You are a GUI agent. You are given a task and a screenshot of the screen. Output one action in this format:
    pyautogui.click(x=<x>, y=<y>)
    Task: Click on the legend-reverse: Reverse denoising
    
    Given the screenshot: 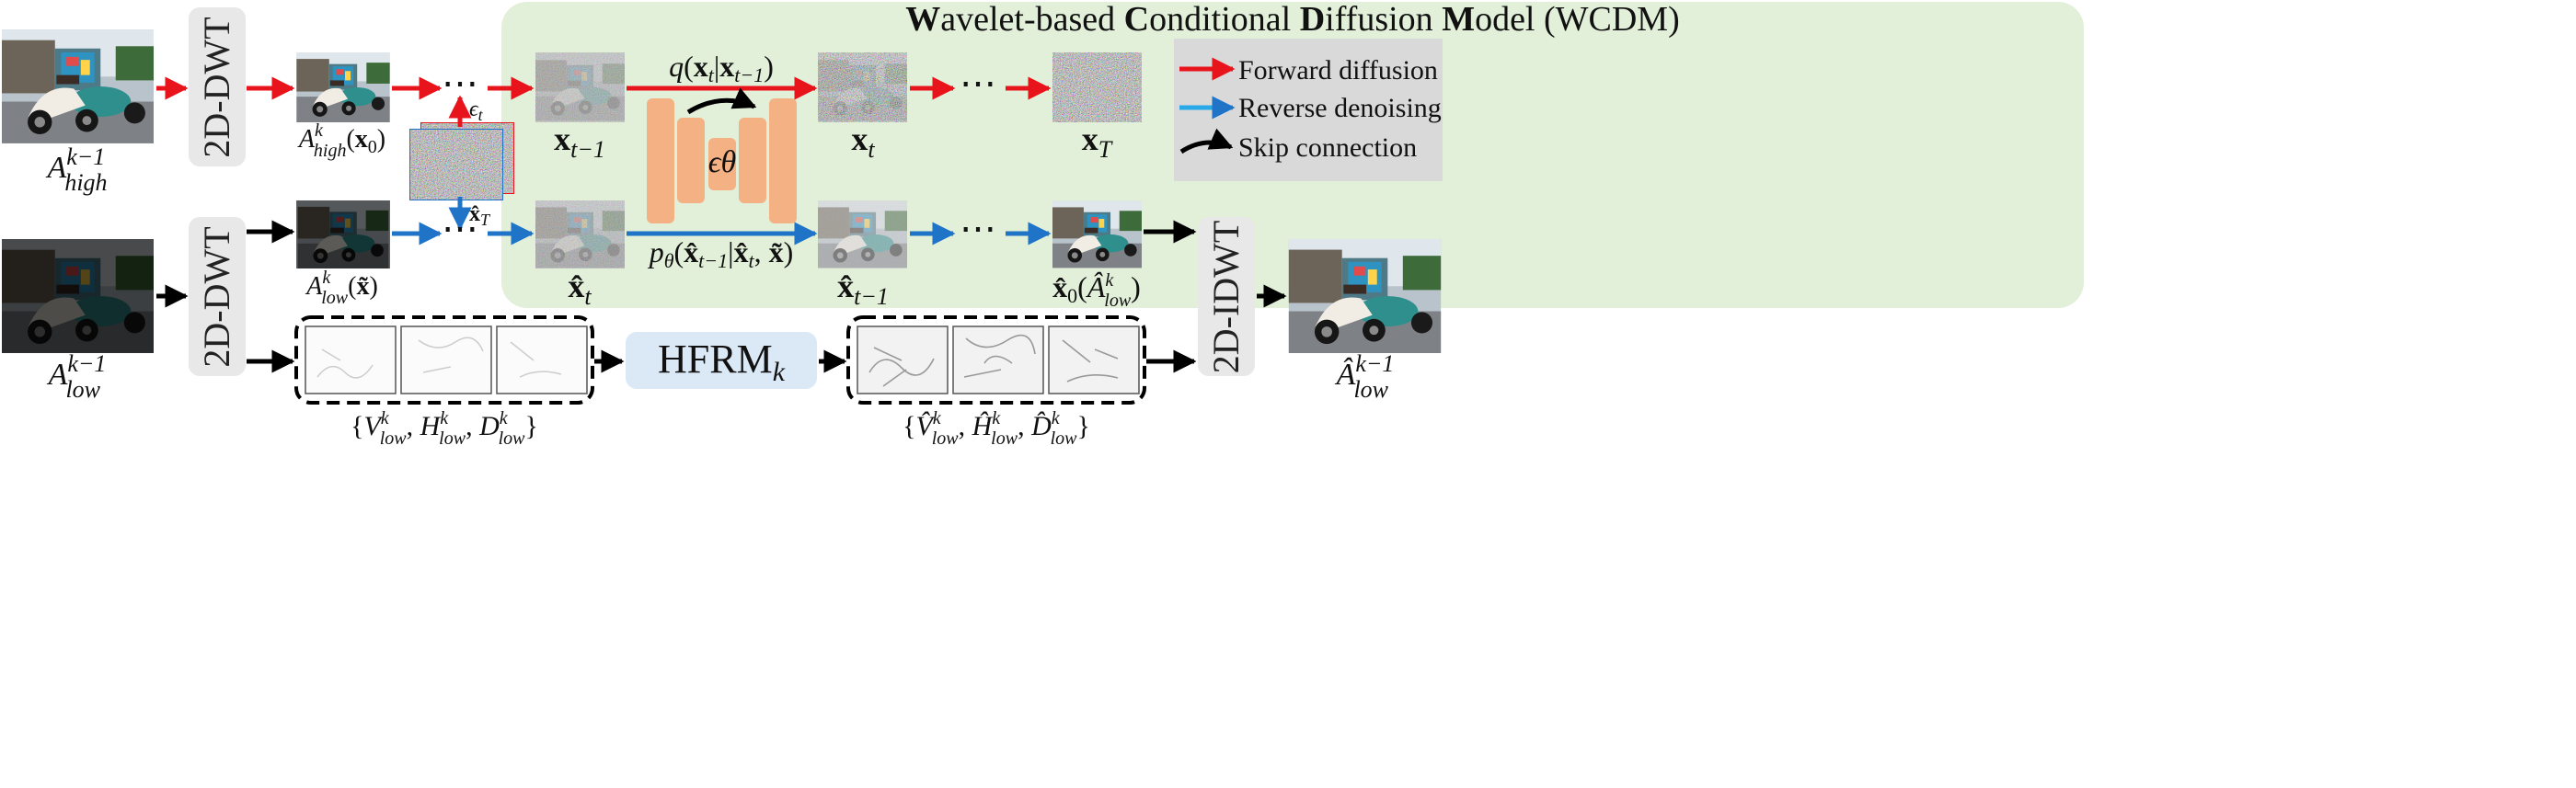 What is the action you would take?
    pyautogui.click(x=1340, y=108)
    